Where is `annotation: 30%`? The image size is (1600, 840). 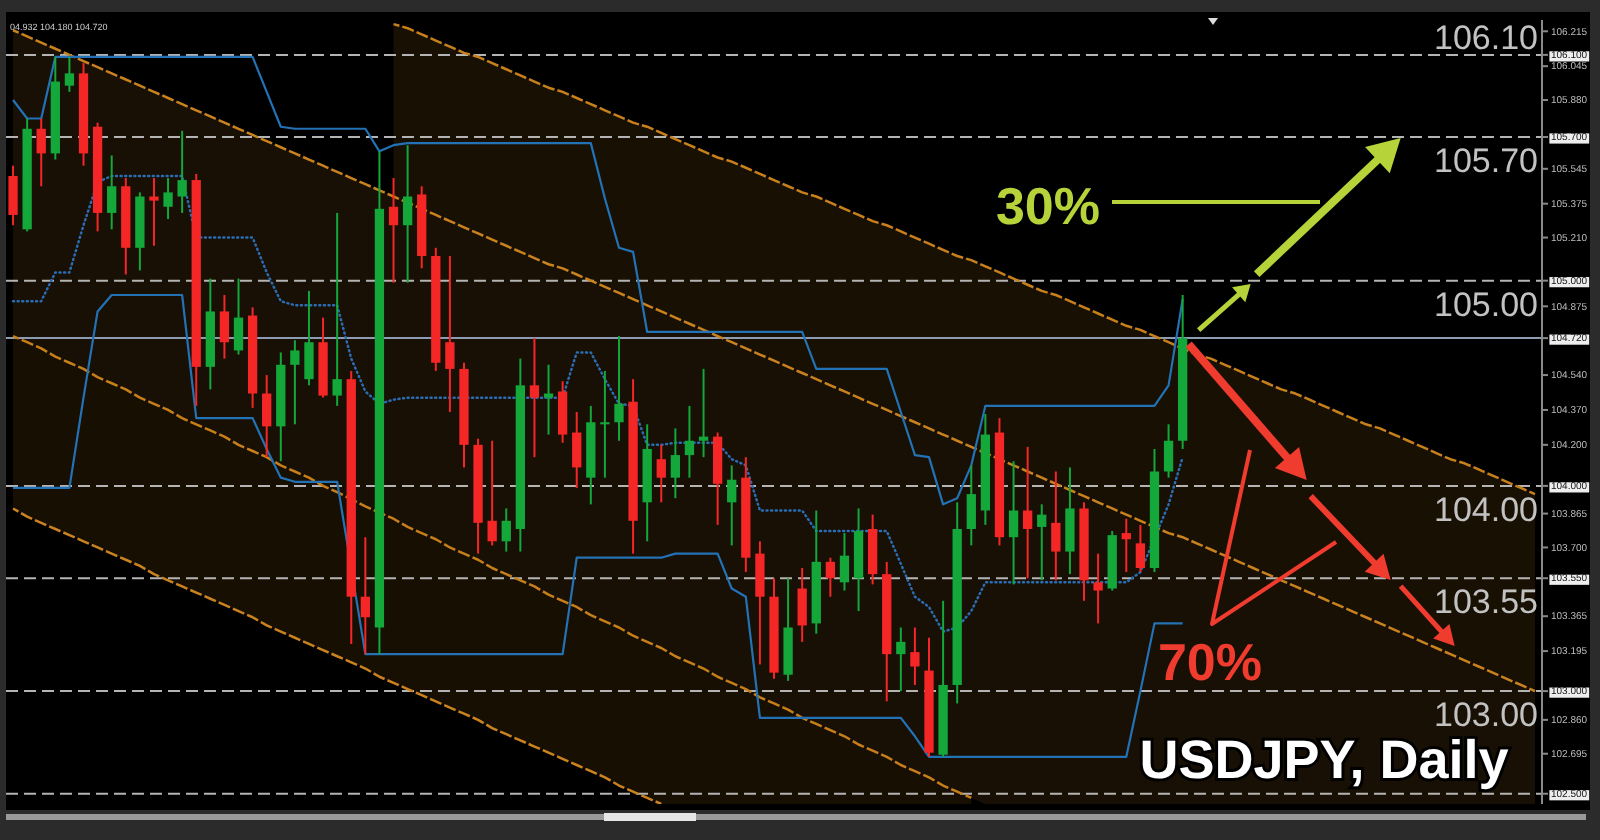
annotation: 30% is located at coordinates (1048, 206).